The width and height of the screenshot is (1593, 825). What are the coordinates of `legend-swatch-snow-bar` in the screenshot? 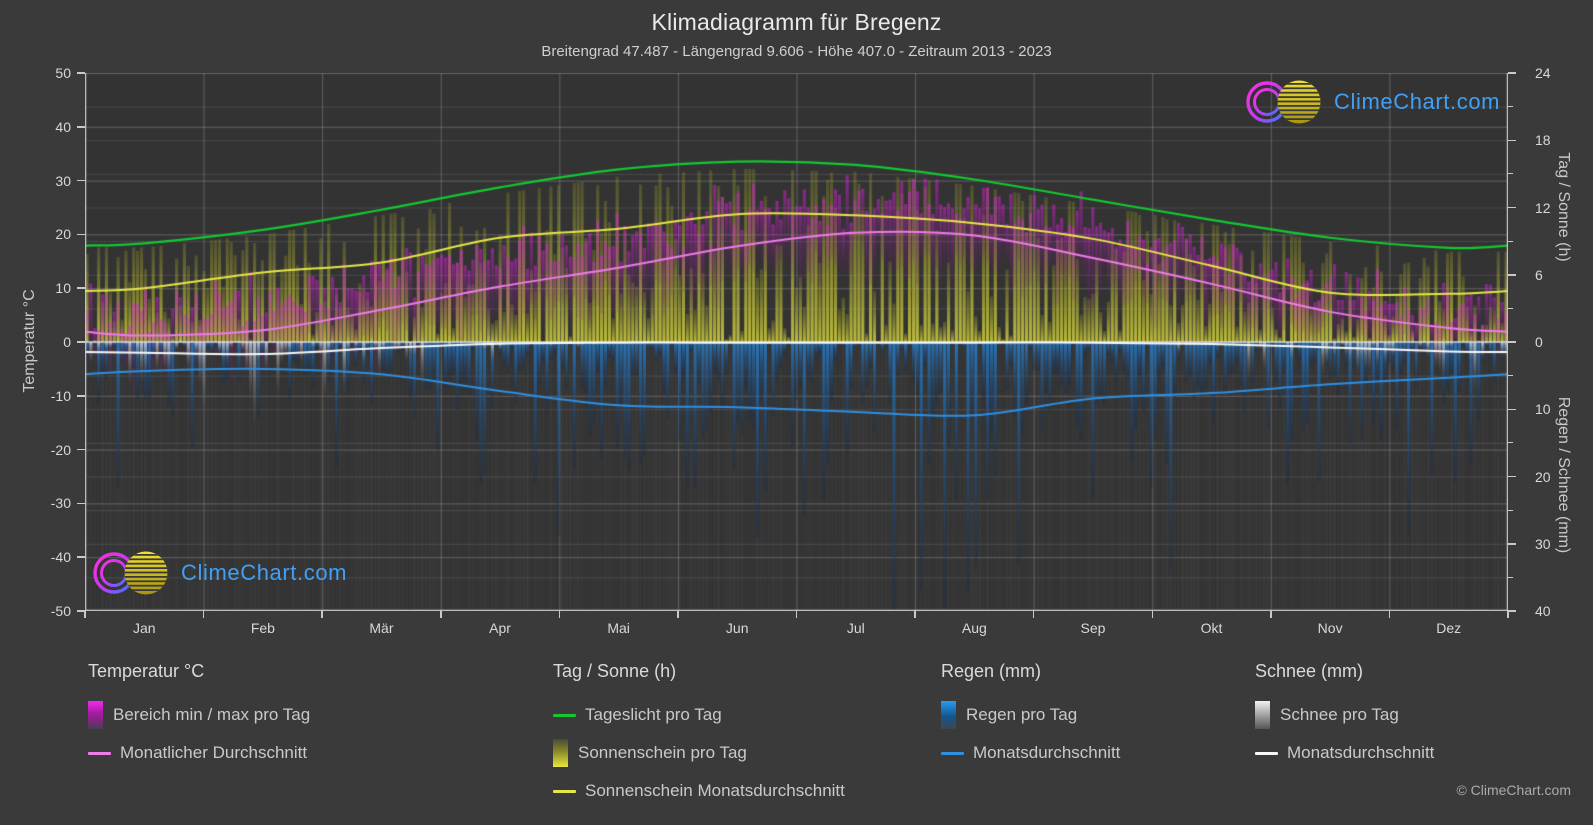 It's located at (1262, 715).